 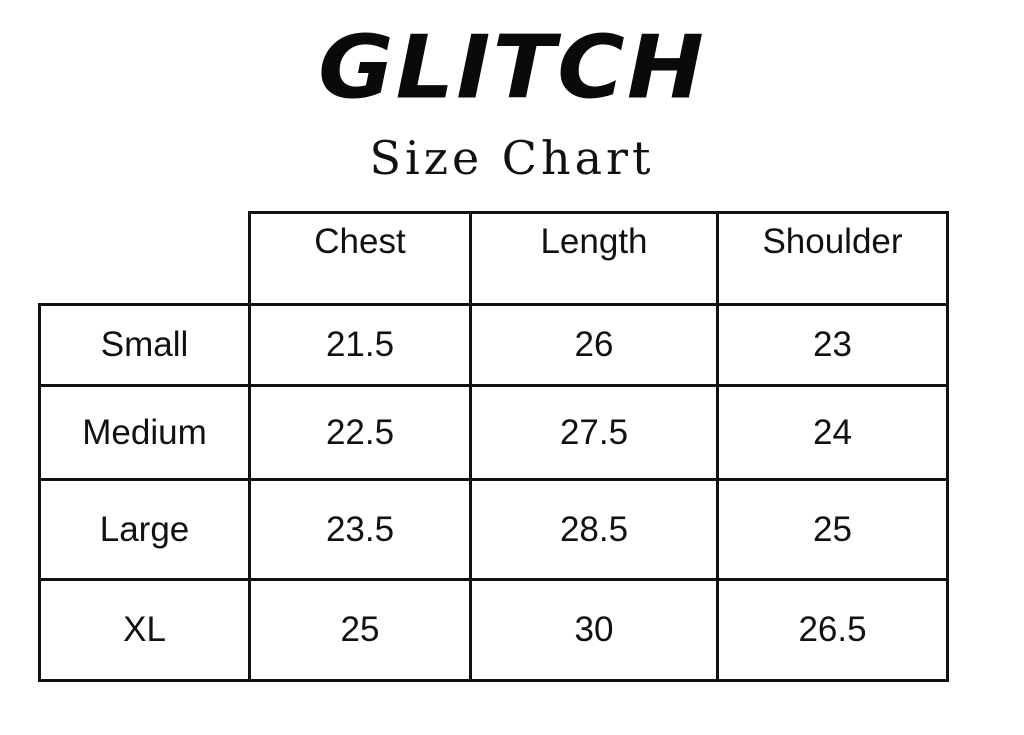 What do you see at coordinates (360, 345) in the screenshot?
I see `chest-cell: 21.5` at bounding box center [360, 345].